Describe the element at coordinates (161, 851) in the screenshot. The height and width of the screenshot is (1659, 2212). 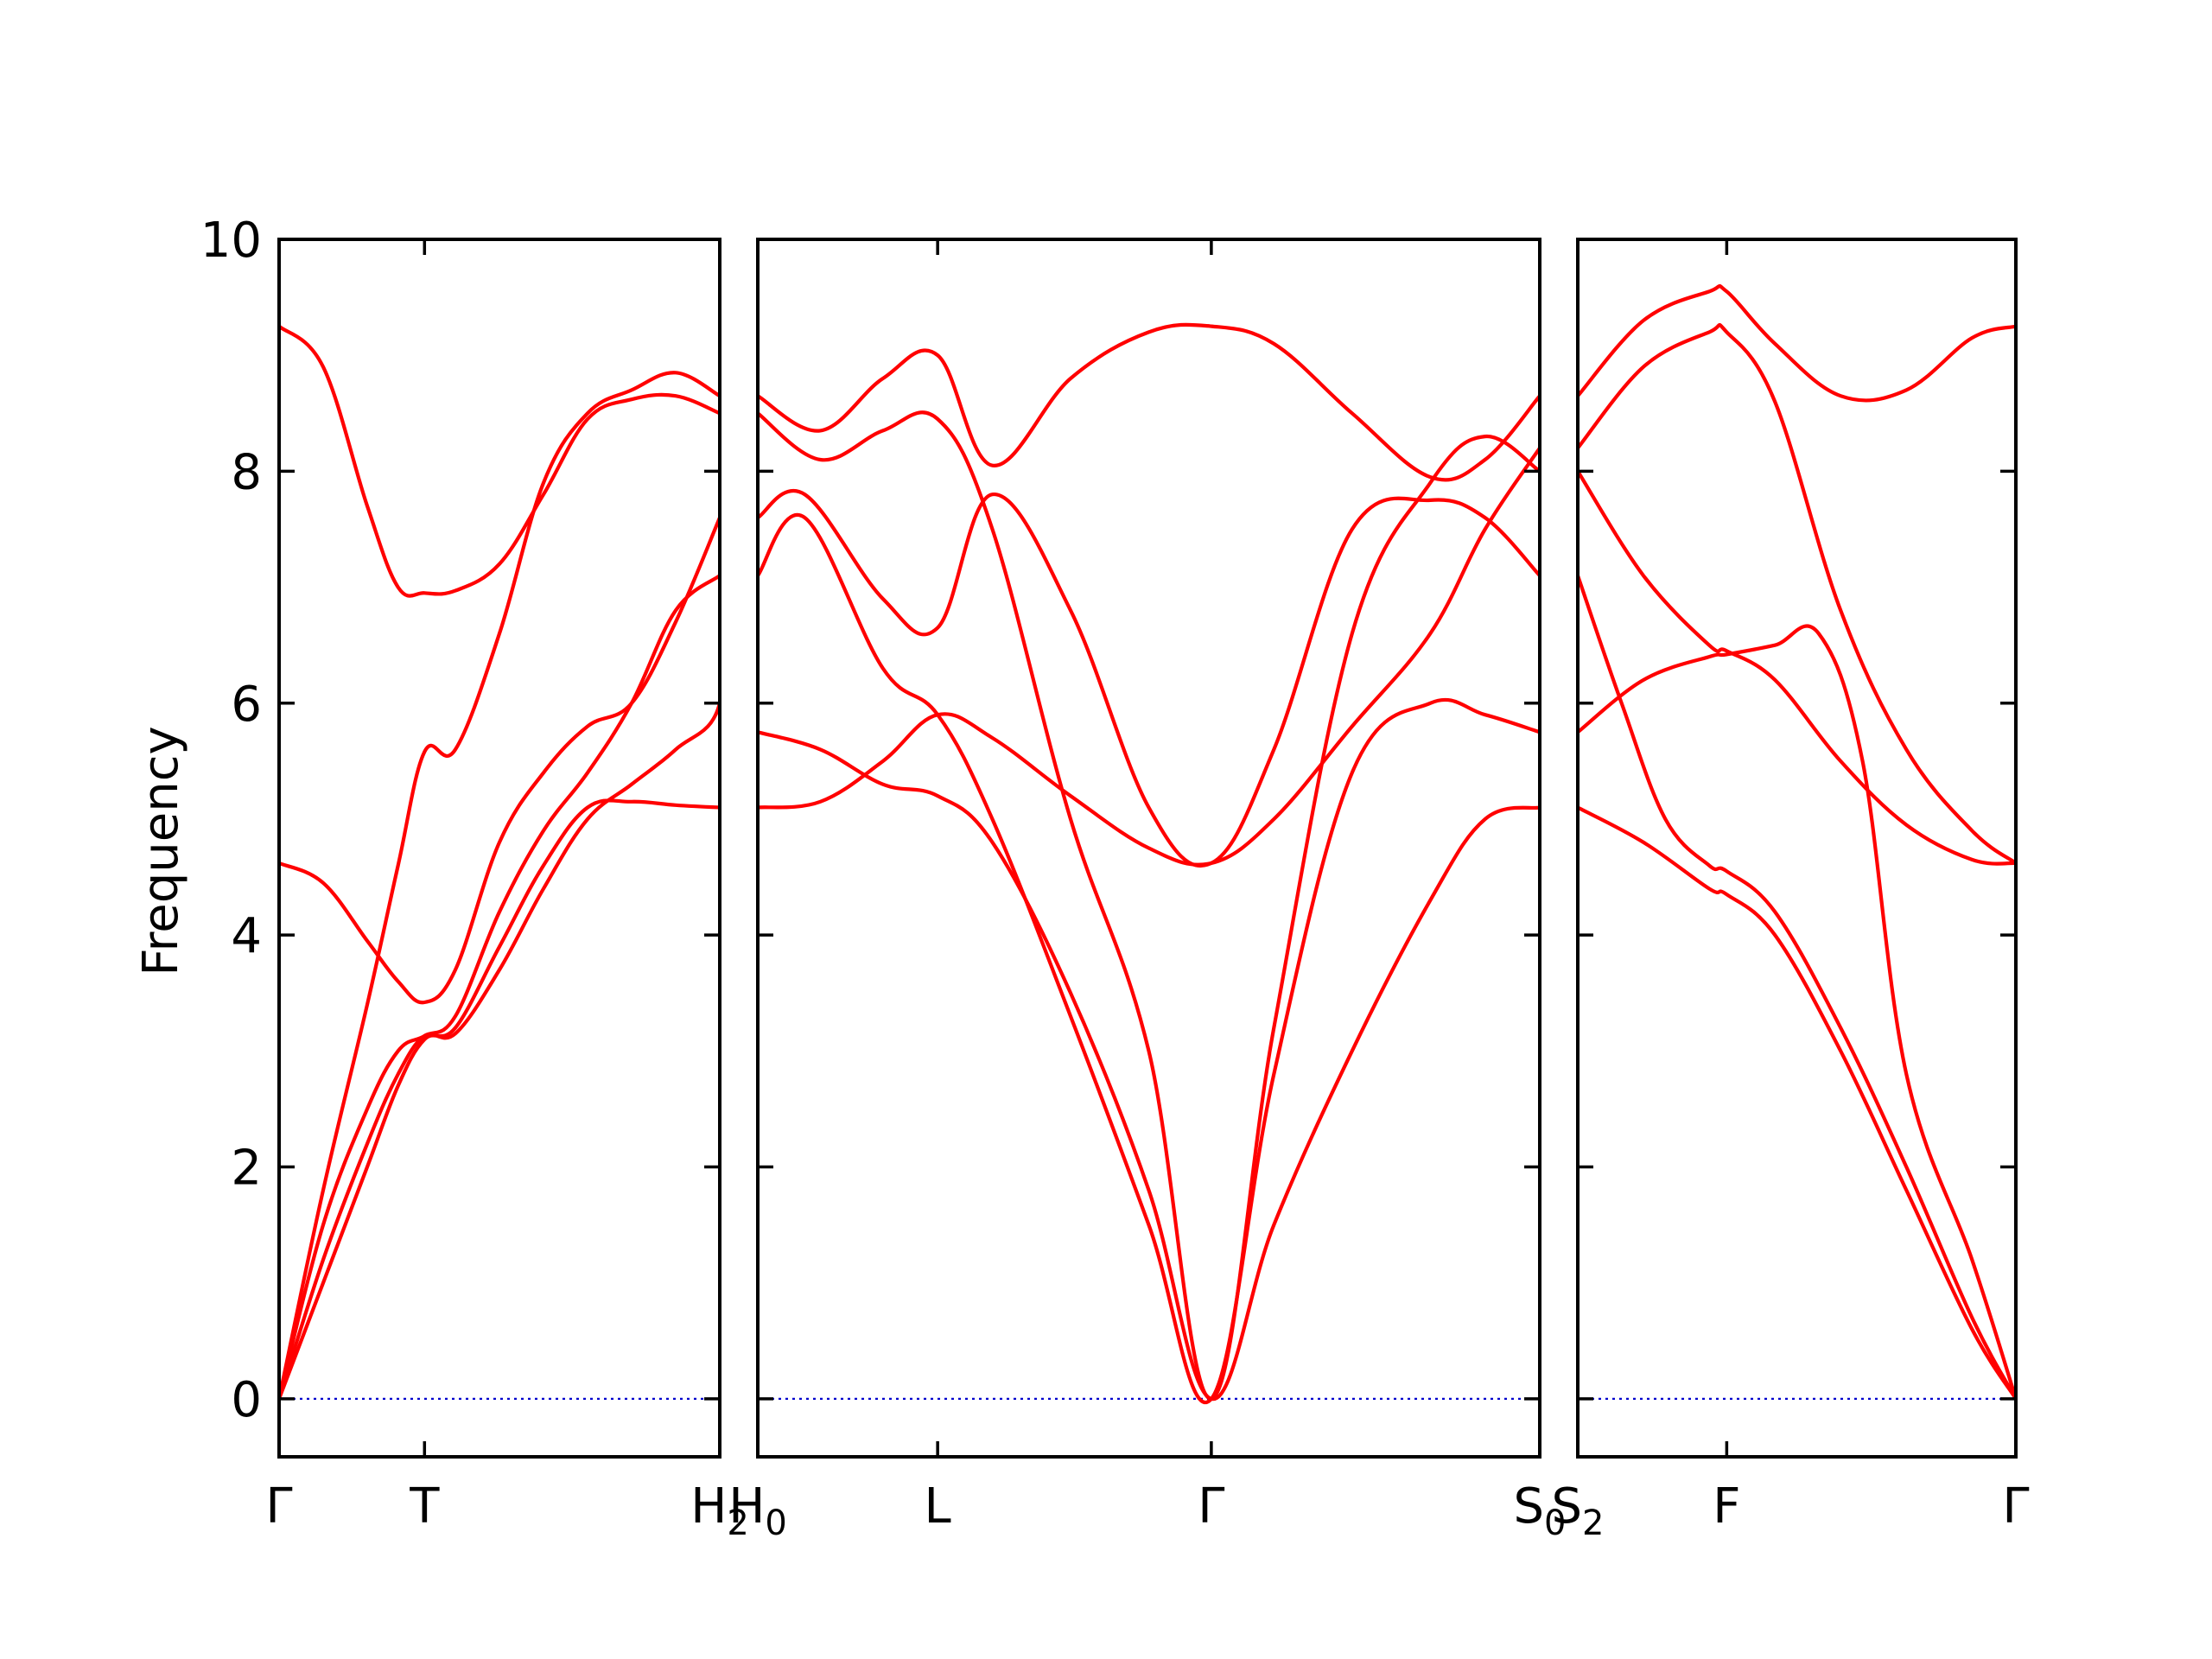
I see `y-axis-label: Frequency` at that location.